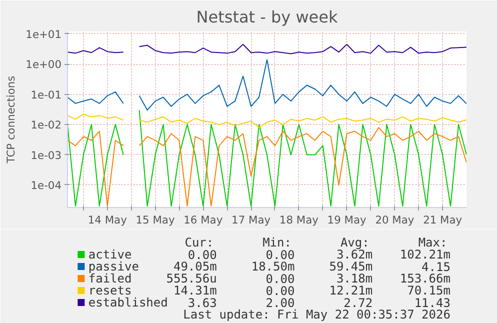 The width and height of the screenshot is (497, 323). Describe the element at coordinates (442, 220) in the screenshot. I see `x-tick-label: 21 May` at that location.